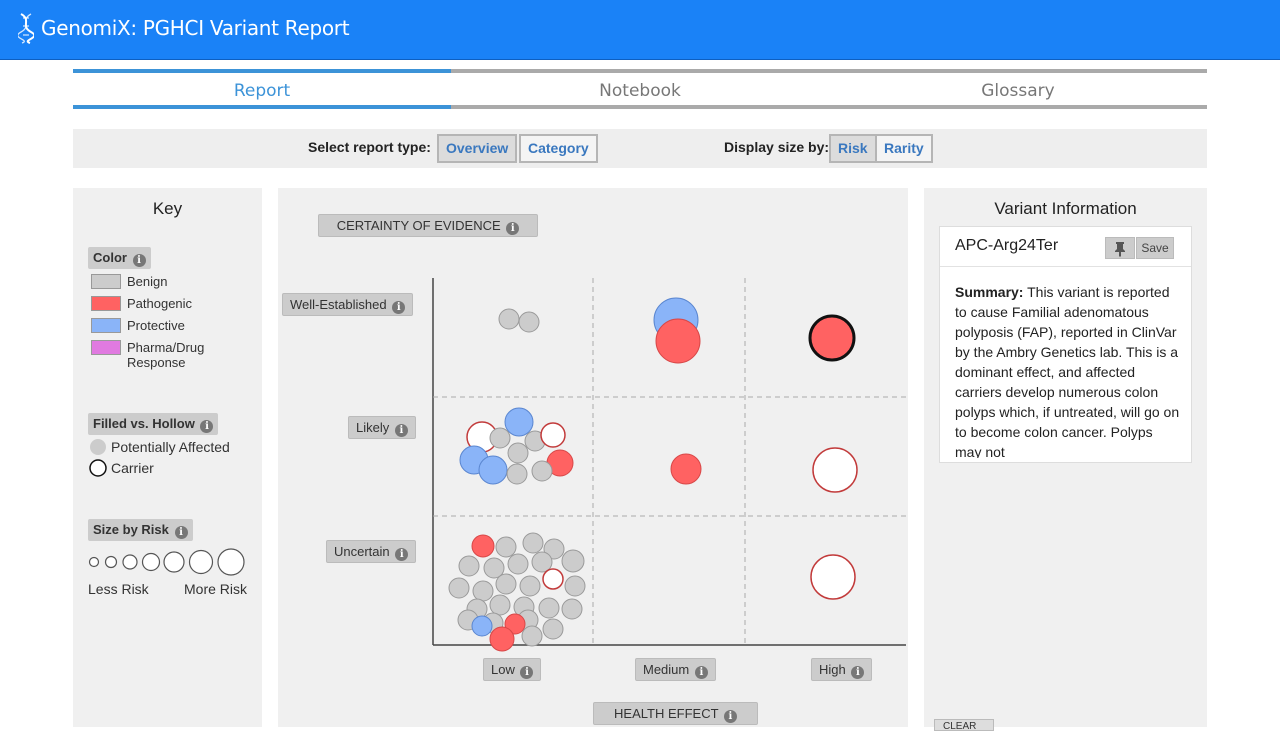 The image size is (1280, 734). Describe the element at coordinates (262, 89) in the screenshot. I see `tab-report: Report` at that location.